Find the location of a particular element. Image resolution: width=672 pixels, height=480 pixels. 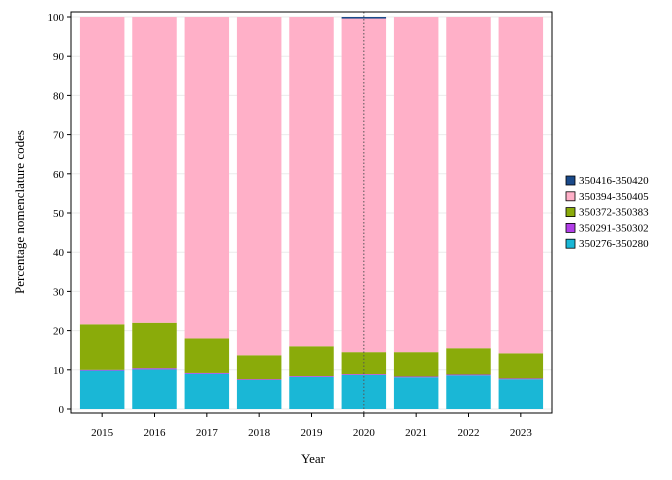

x-tick-label: 2015 is located at coordinates (102, 433).